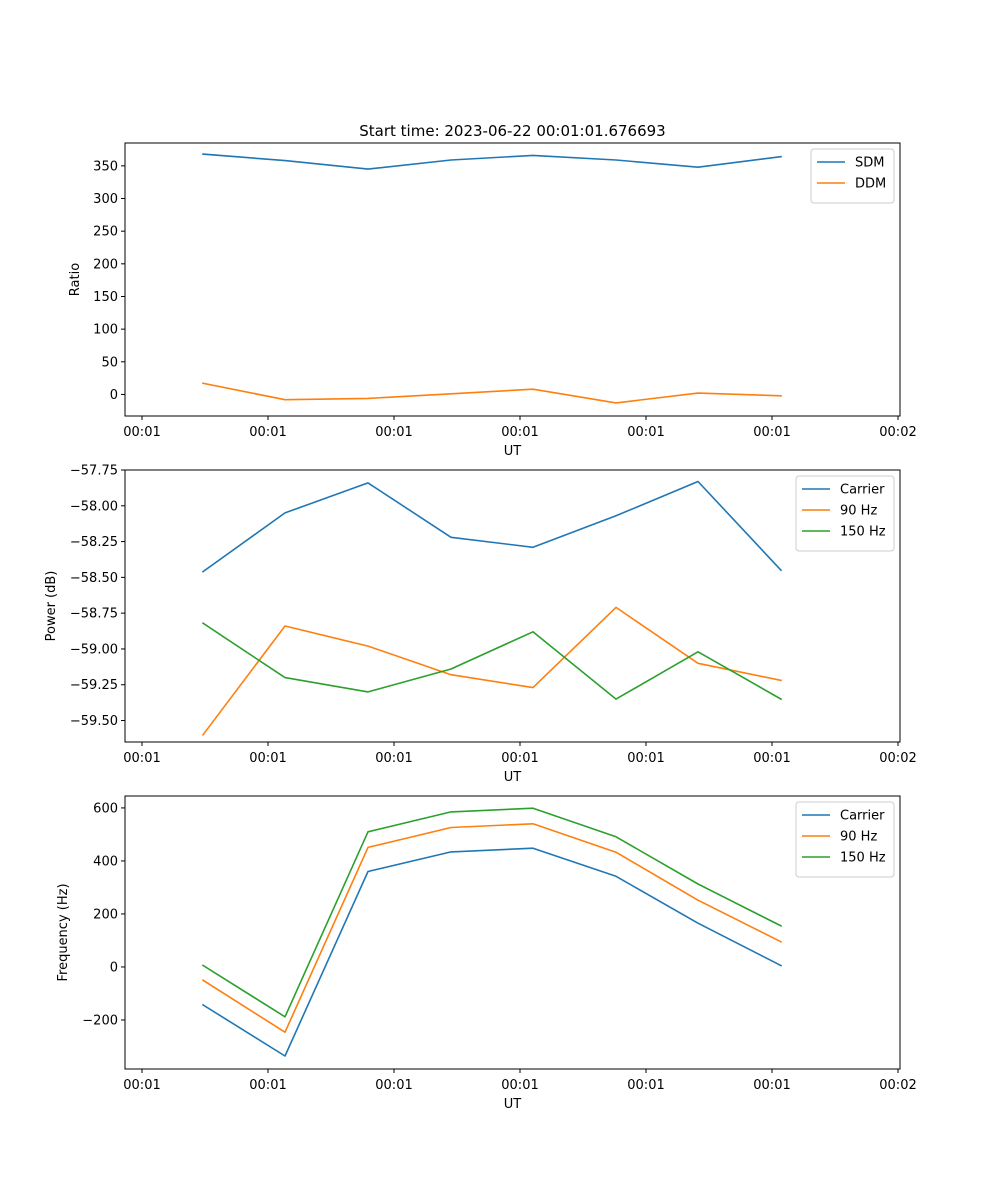  Describe the element at coordinates (94, 721) in the screenshot. I see `y-tick-label: −59.50` at that location.